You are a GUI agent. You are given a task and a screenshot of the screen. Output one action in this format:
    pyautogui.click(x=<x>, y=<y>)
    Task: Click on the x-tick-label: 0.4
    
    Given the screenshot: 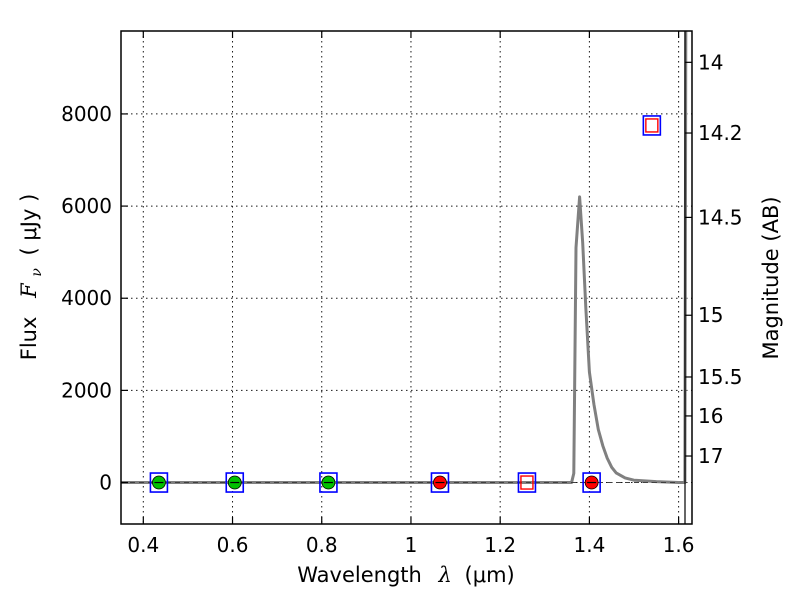 What is the action you would take?
    pyautogui.click(x=143, y=545)
    